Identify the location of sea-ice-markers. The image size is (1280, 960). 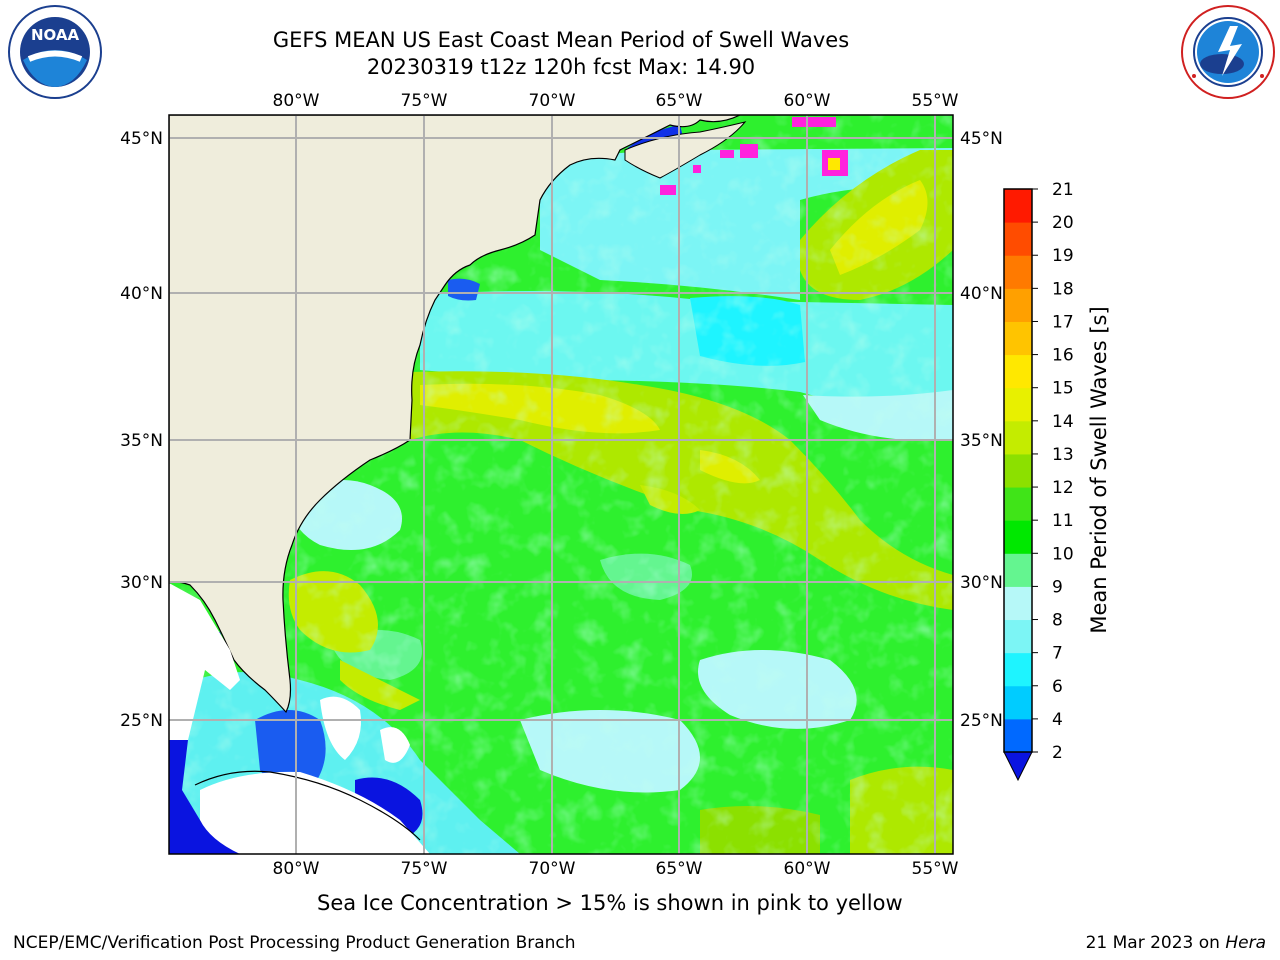
(754, 156).